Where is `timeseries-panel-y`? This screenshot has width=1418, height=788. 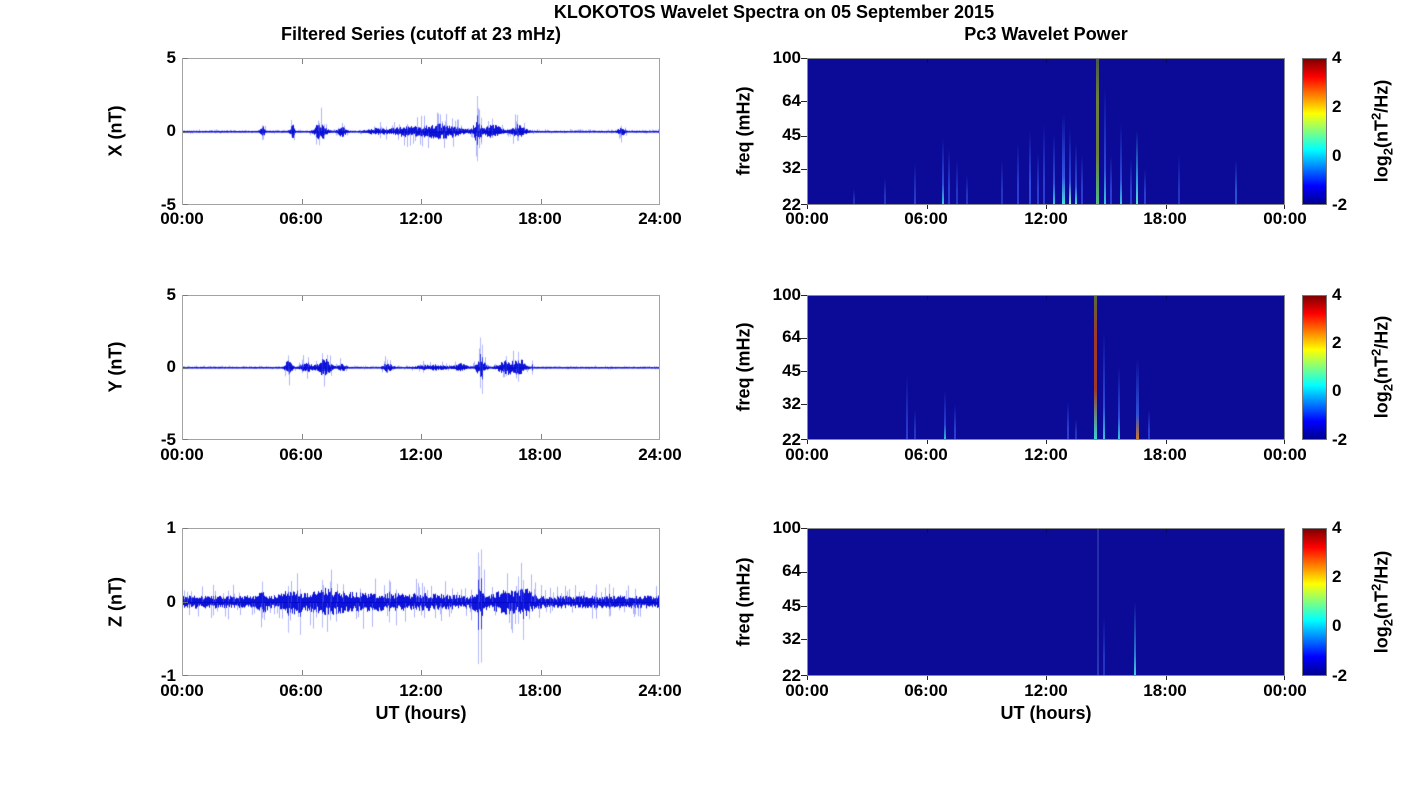 timeseries-panel-y is located at coordinates (421, 367).